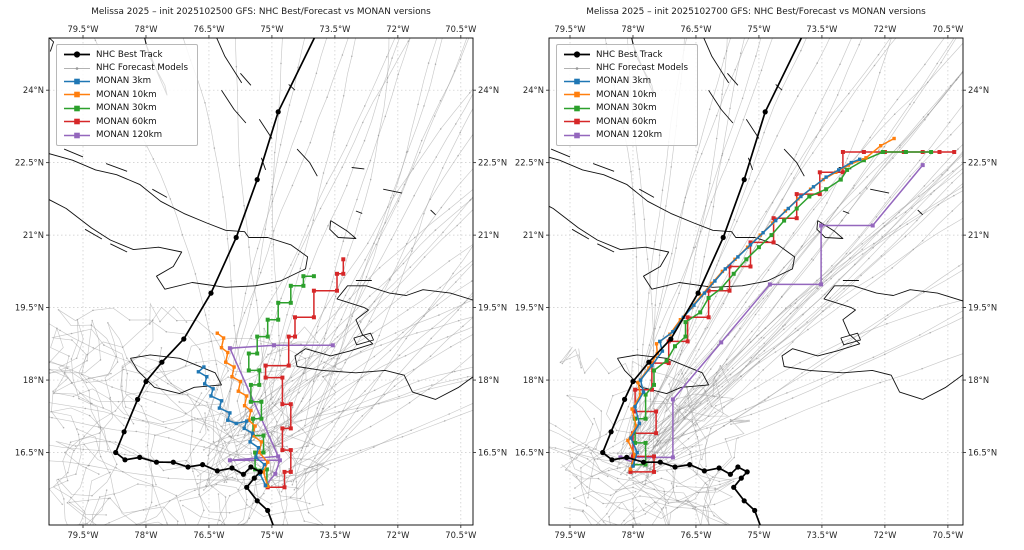 Image resolution: width=1024 pixels, height=550 pixels. Describe the element at coordinates (779, 87) in the screenshot. I see `coastline-san-salvador` at that location.